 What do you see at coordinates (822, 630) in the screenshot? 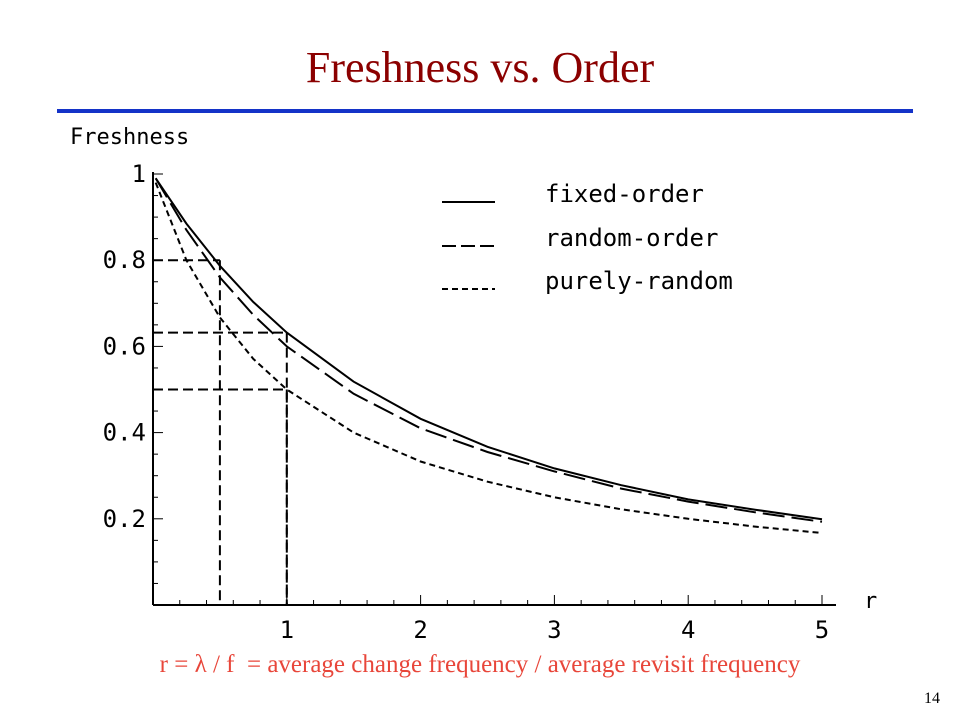
I see `x-tick-label: 5` at bounding box center [822, 630].